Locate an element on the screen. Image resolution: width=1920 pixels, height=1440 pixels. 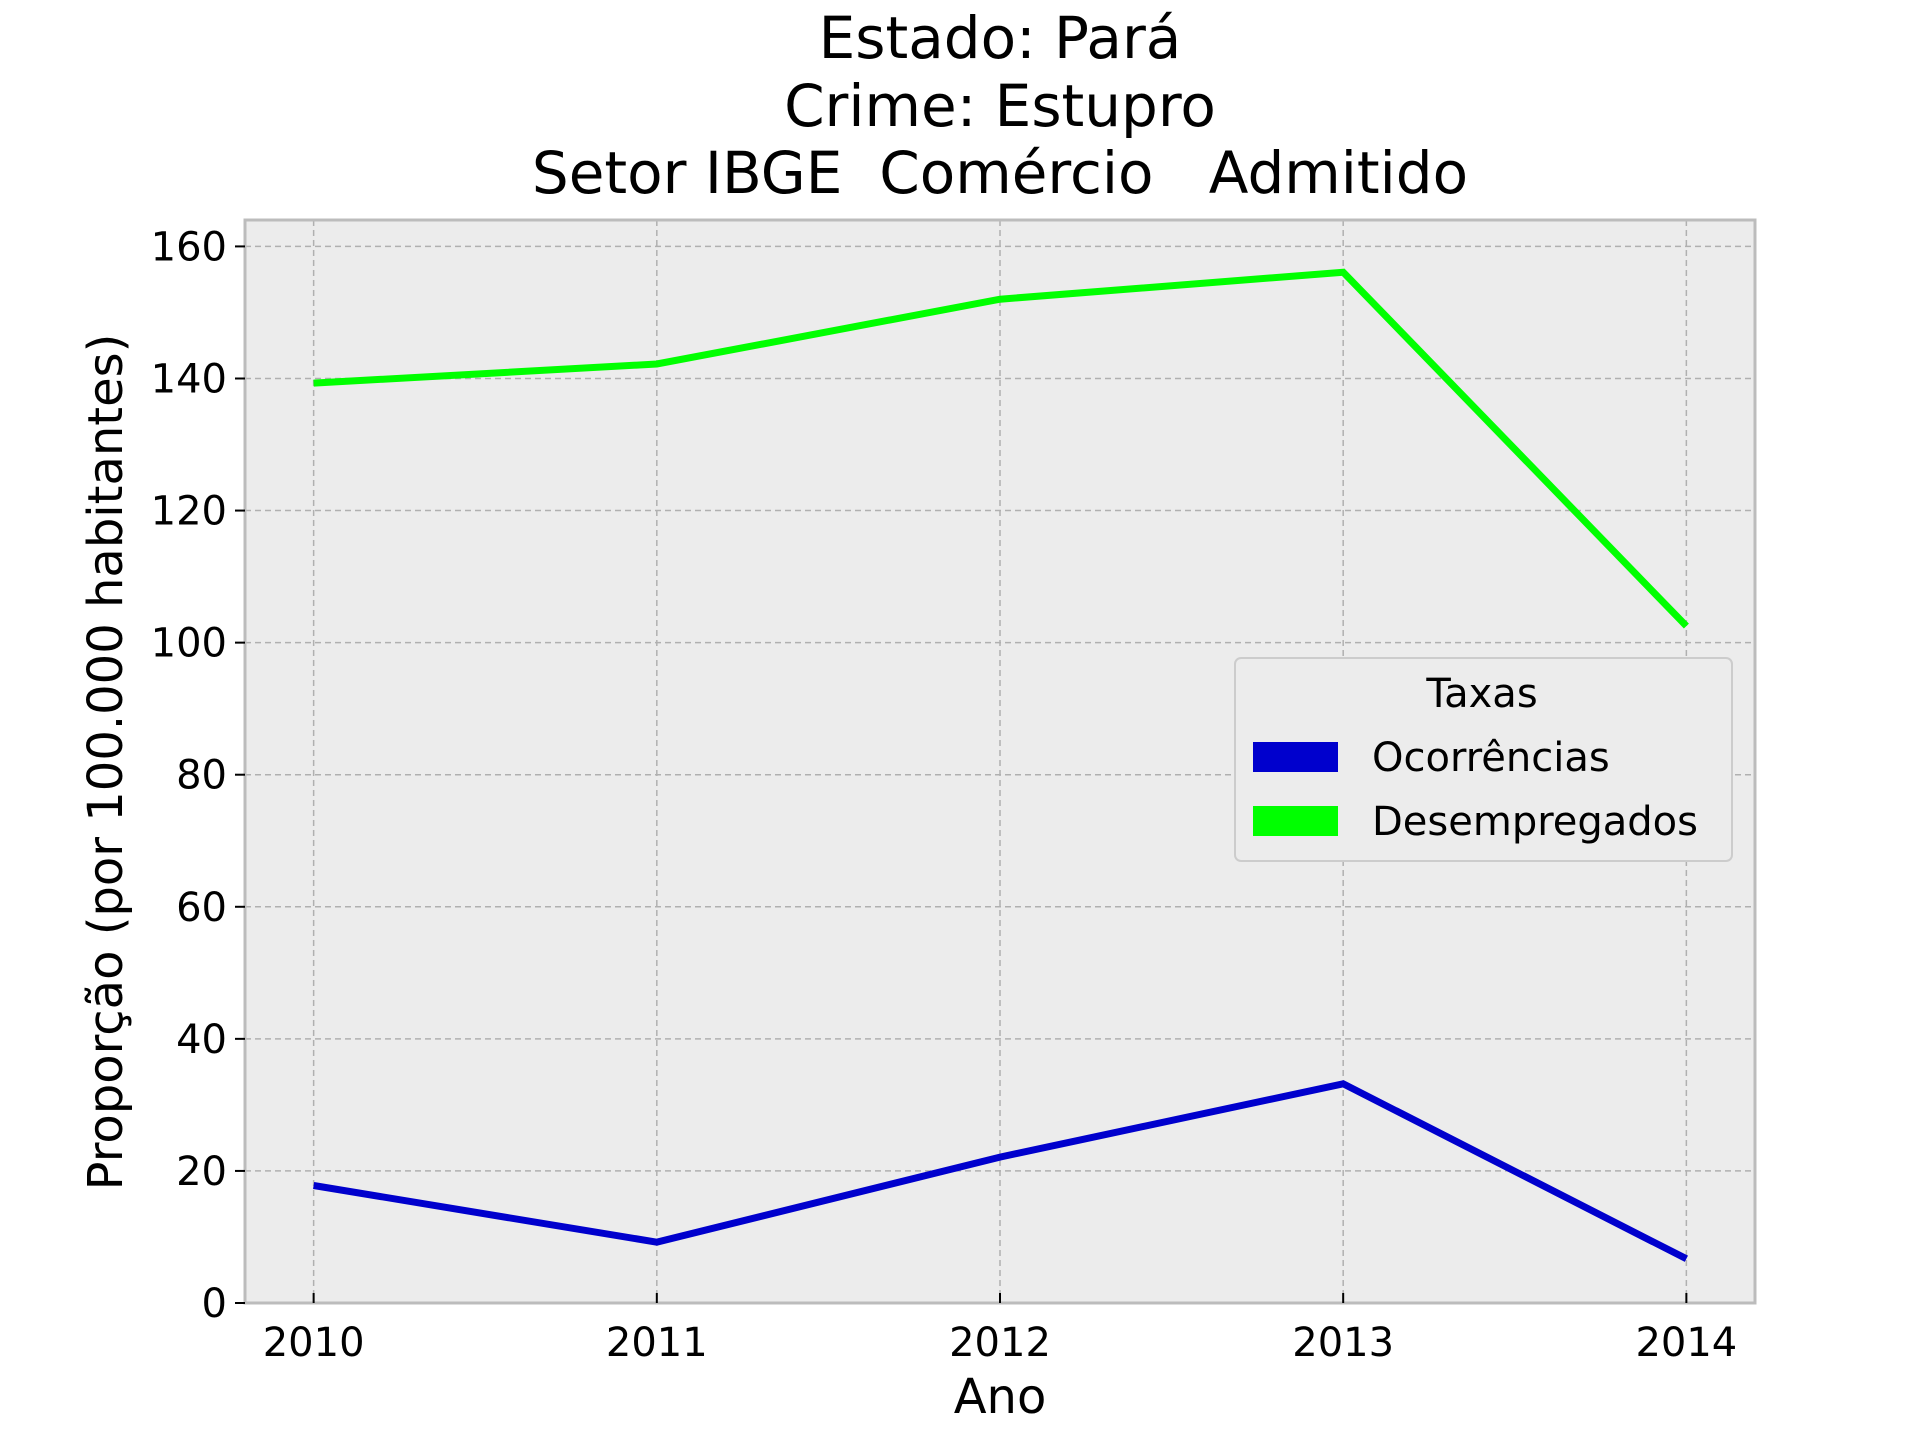
legend-box is located at coordinates (1483, 759).